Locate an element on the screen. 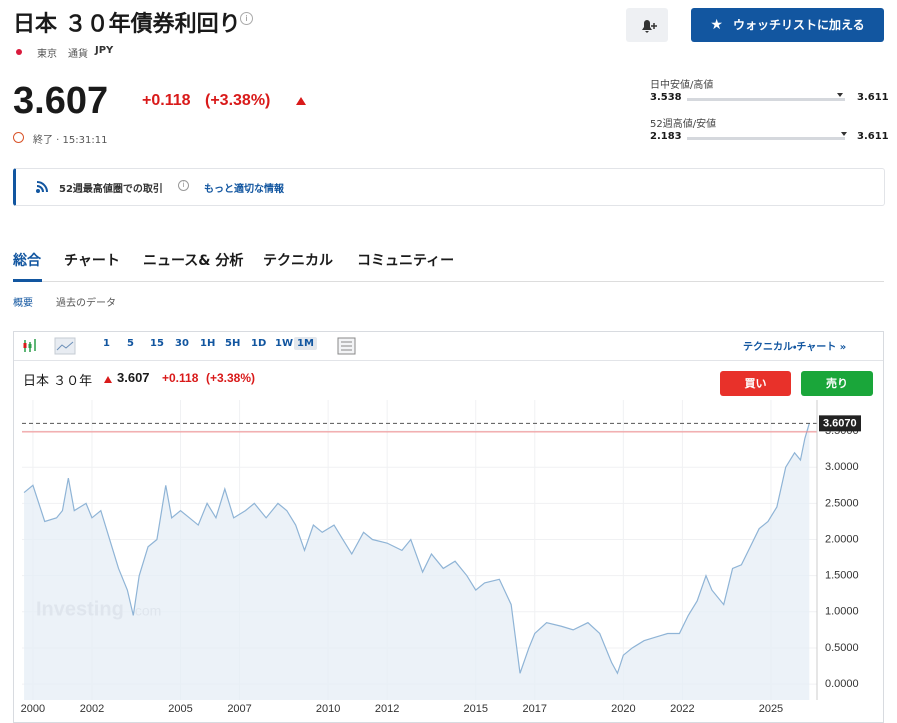  tab: ニュース& 分析 is located at coordinates (193, 261).